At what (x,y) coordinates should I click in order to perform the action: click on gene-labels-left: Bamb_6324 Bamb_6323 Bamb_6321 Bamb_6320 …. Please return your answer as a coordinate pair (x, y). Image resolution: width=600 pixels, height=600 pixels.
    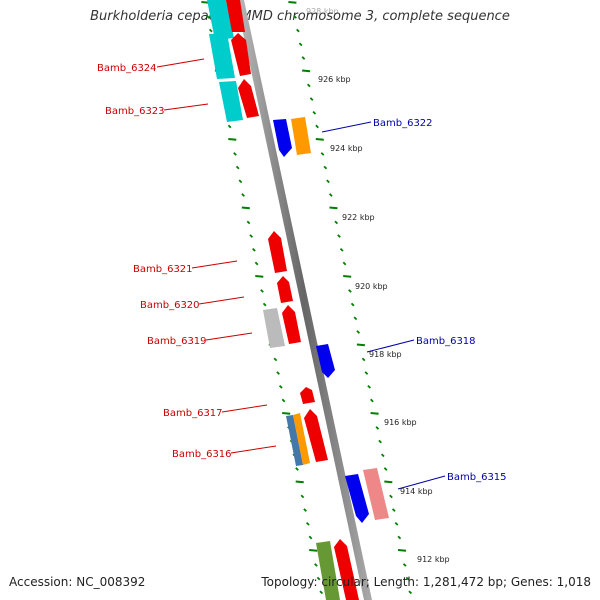
    Looking at the image, I should click on (164, 261).